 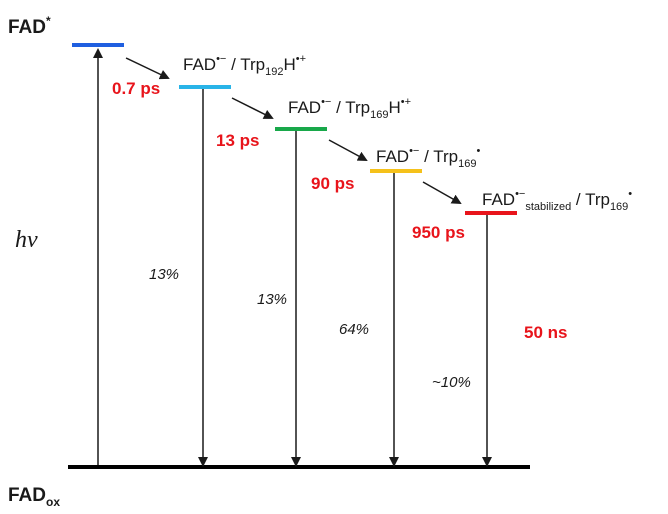 What do you see at coordinates (349, 108) in the screenshot?
I see `state-label-trp169h: FAD•− / Trp169H•+` at bounding box center [349, 108].